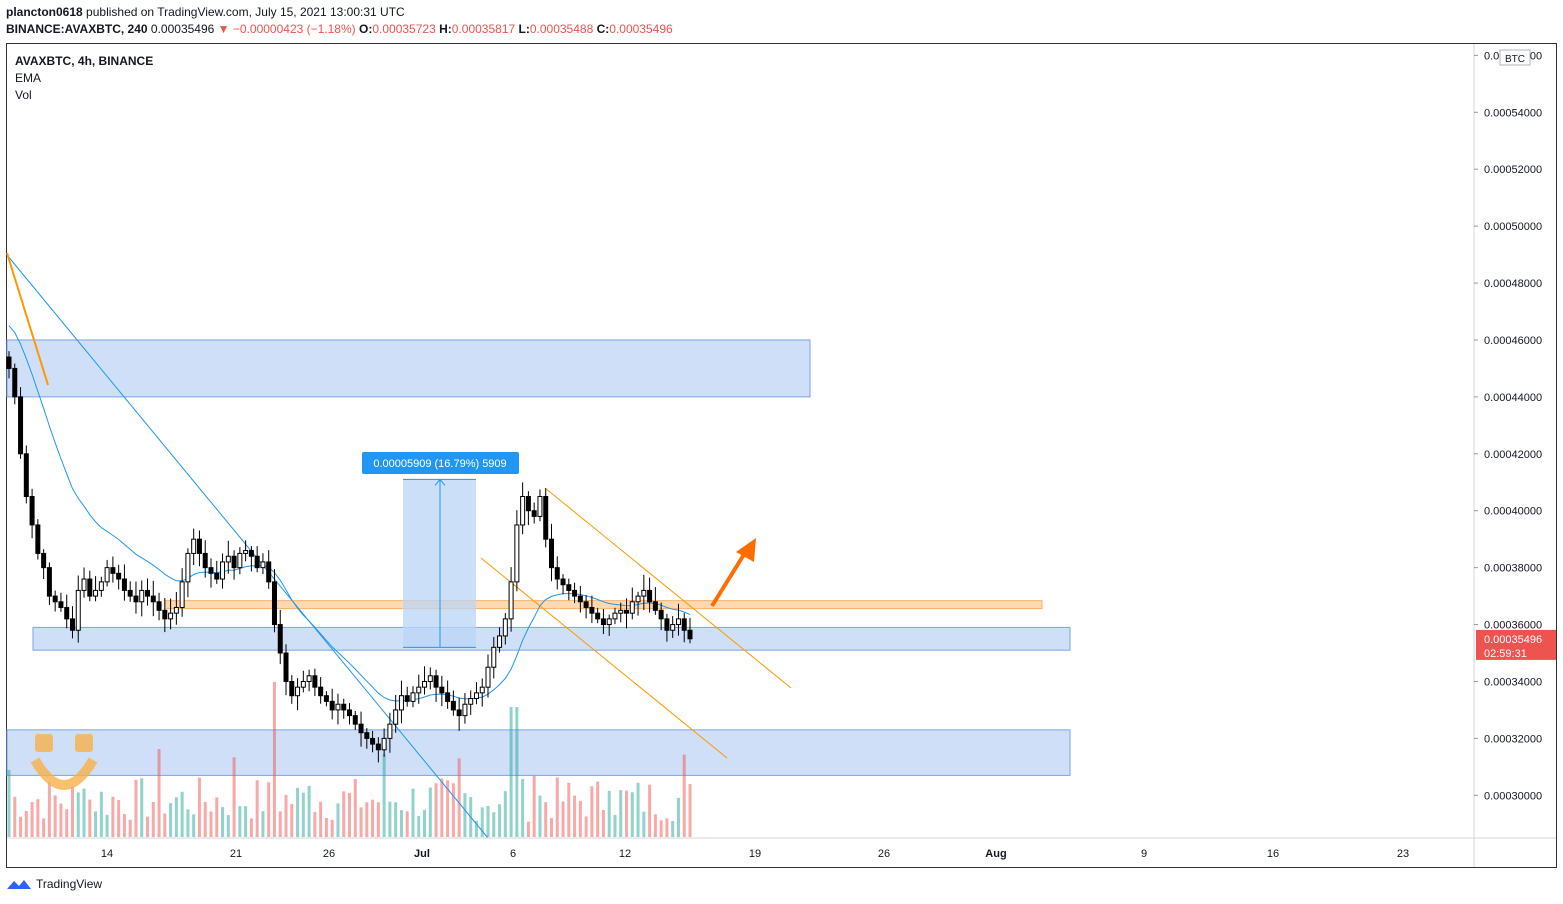  I want to click on legend-ema: EMA, so click(28, 78).